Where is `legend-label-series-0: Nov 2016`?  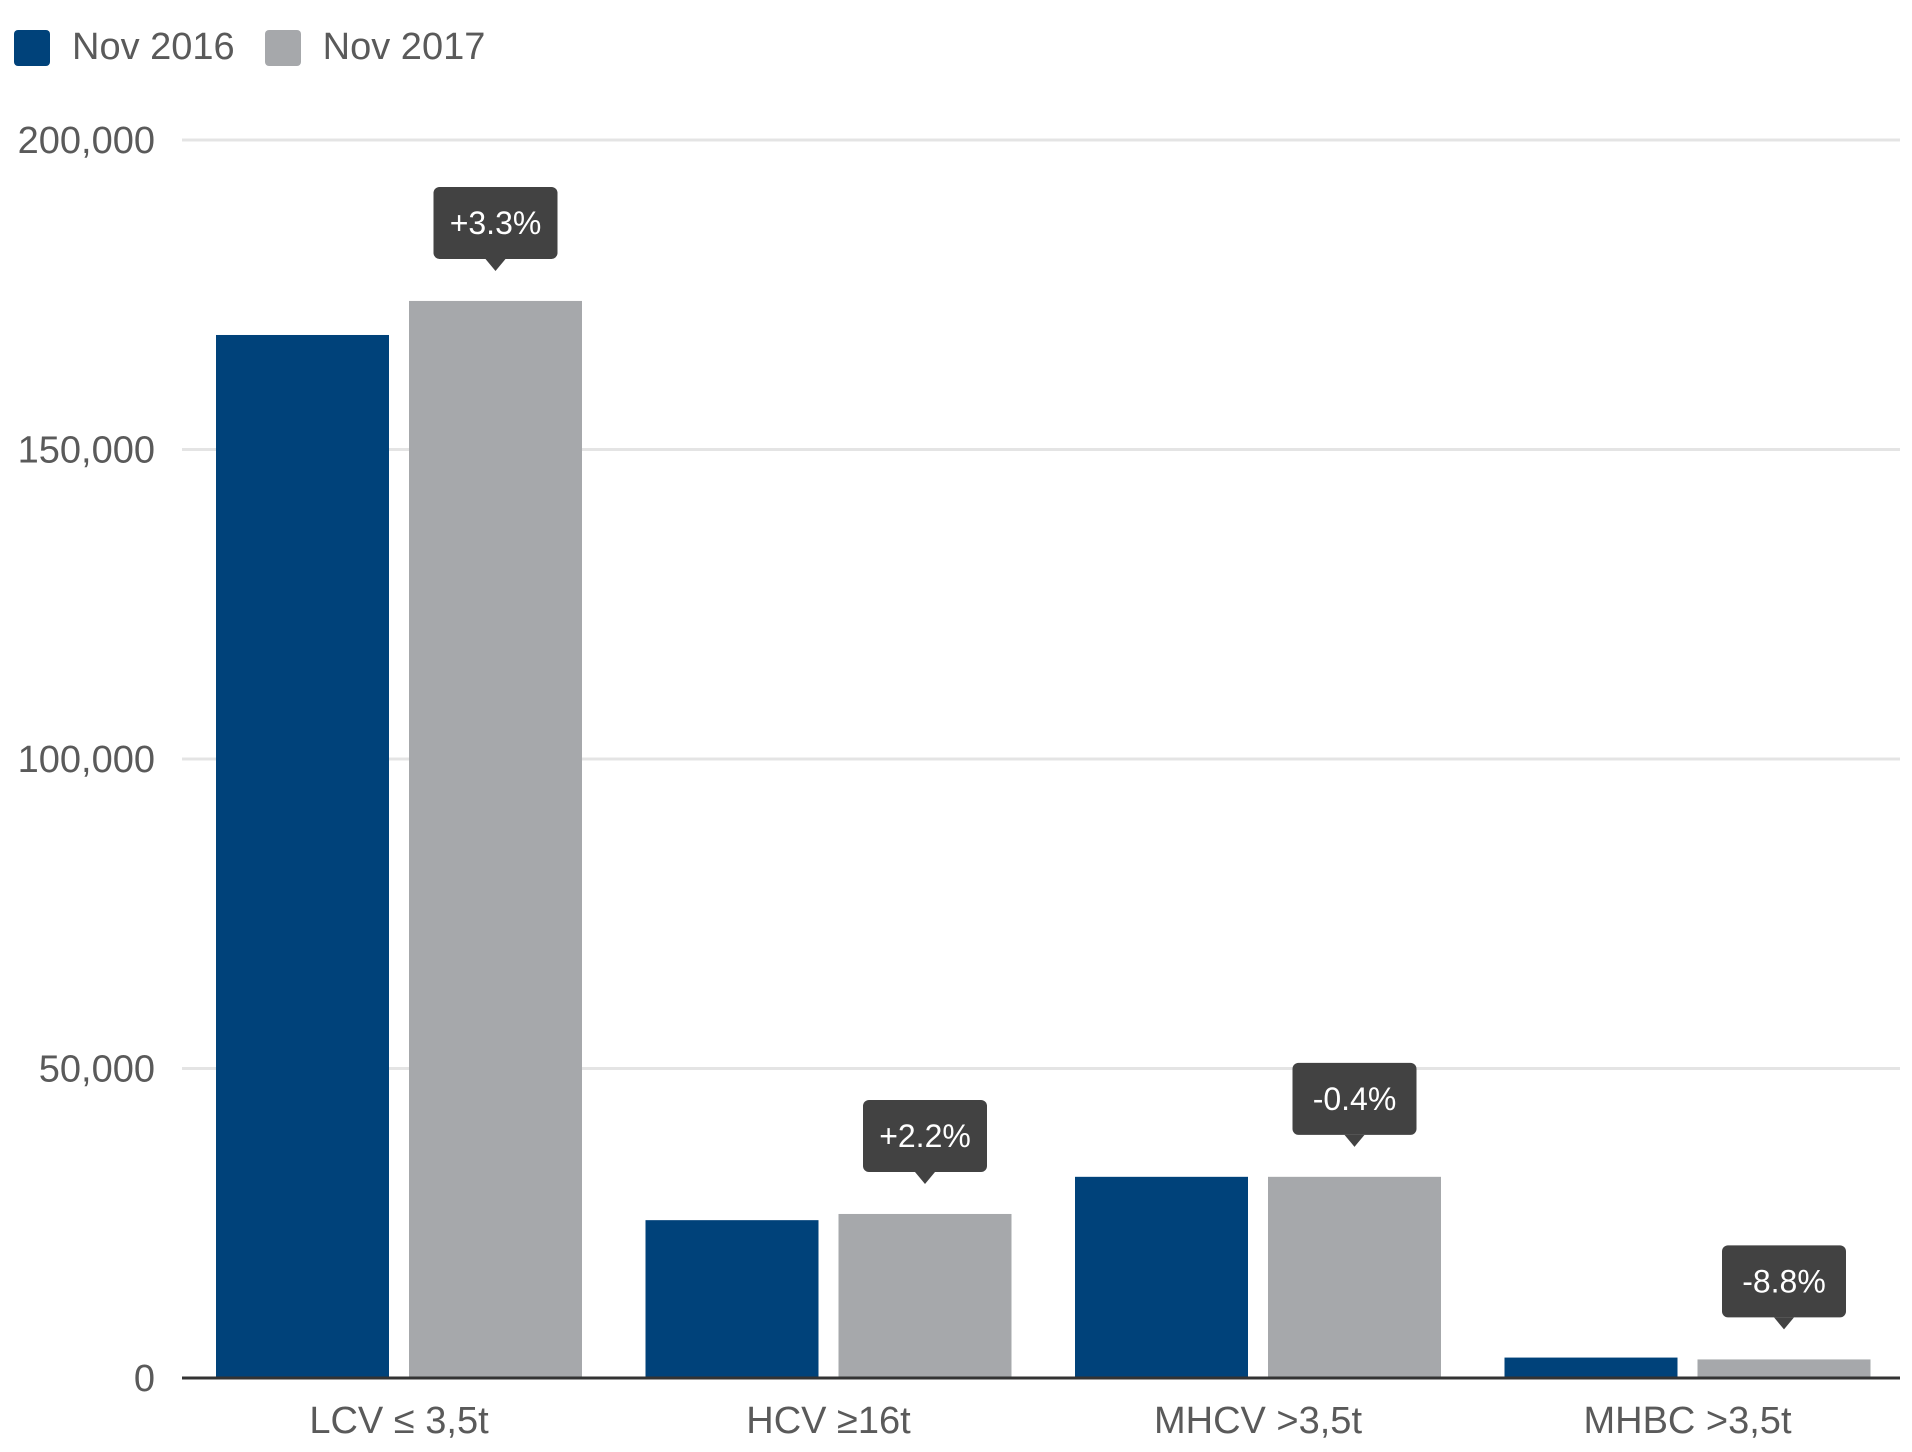 legend-label-series-0: Nov 2016 is located at coordinates (153, 47).